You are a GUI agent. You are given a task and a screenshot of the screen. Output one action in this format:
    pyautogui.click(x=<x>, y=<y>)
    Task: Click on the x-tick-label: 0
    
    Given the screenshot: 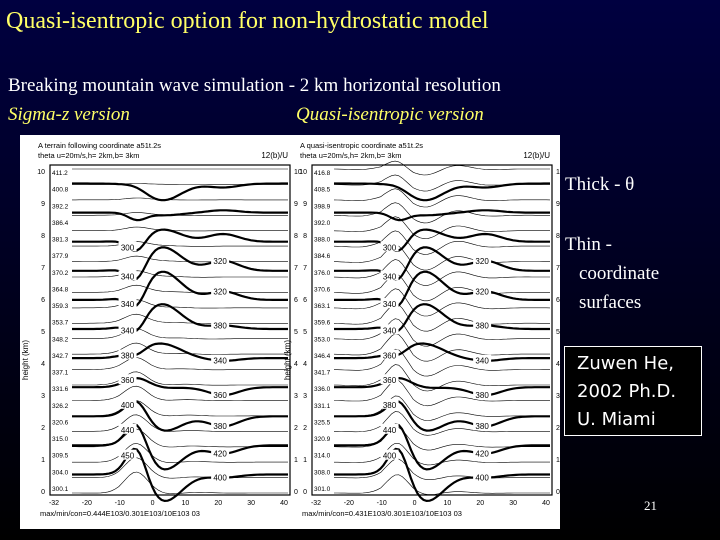 What is the action you would take?
    pyautogui.click(x=415, y=503)
    